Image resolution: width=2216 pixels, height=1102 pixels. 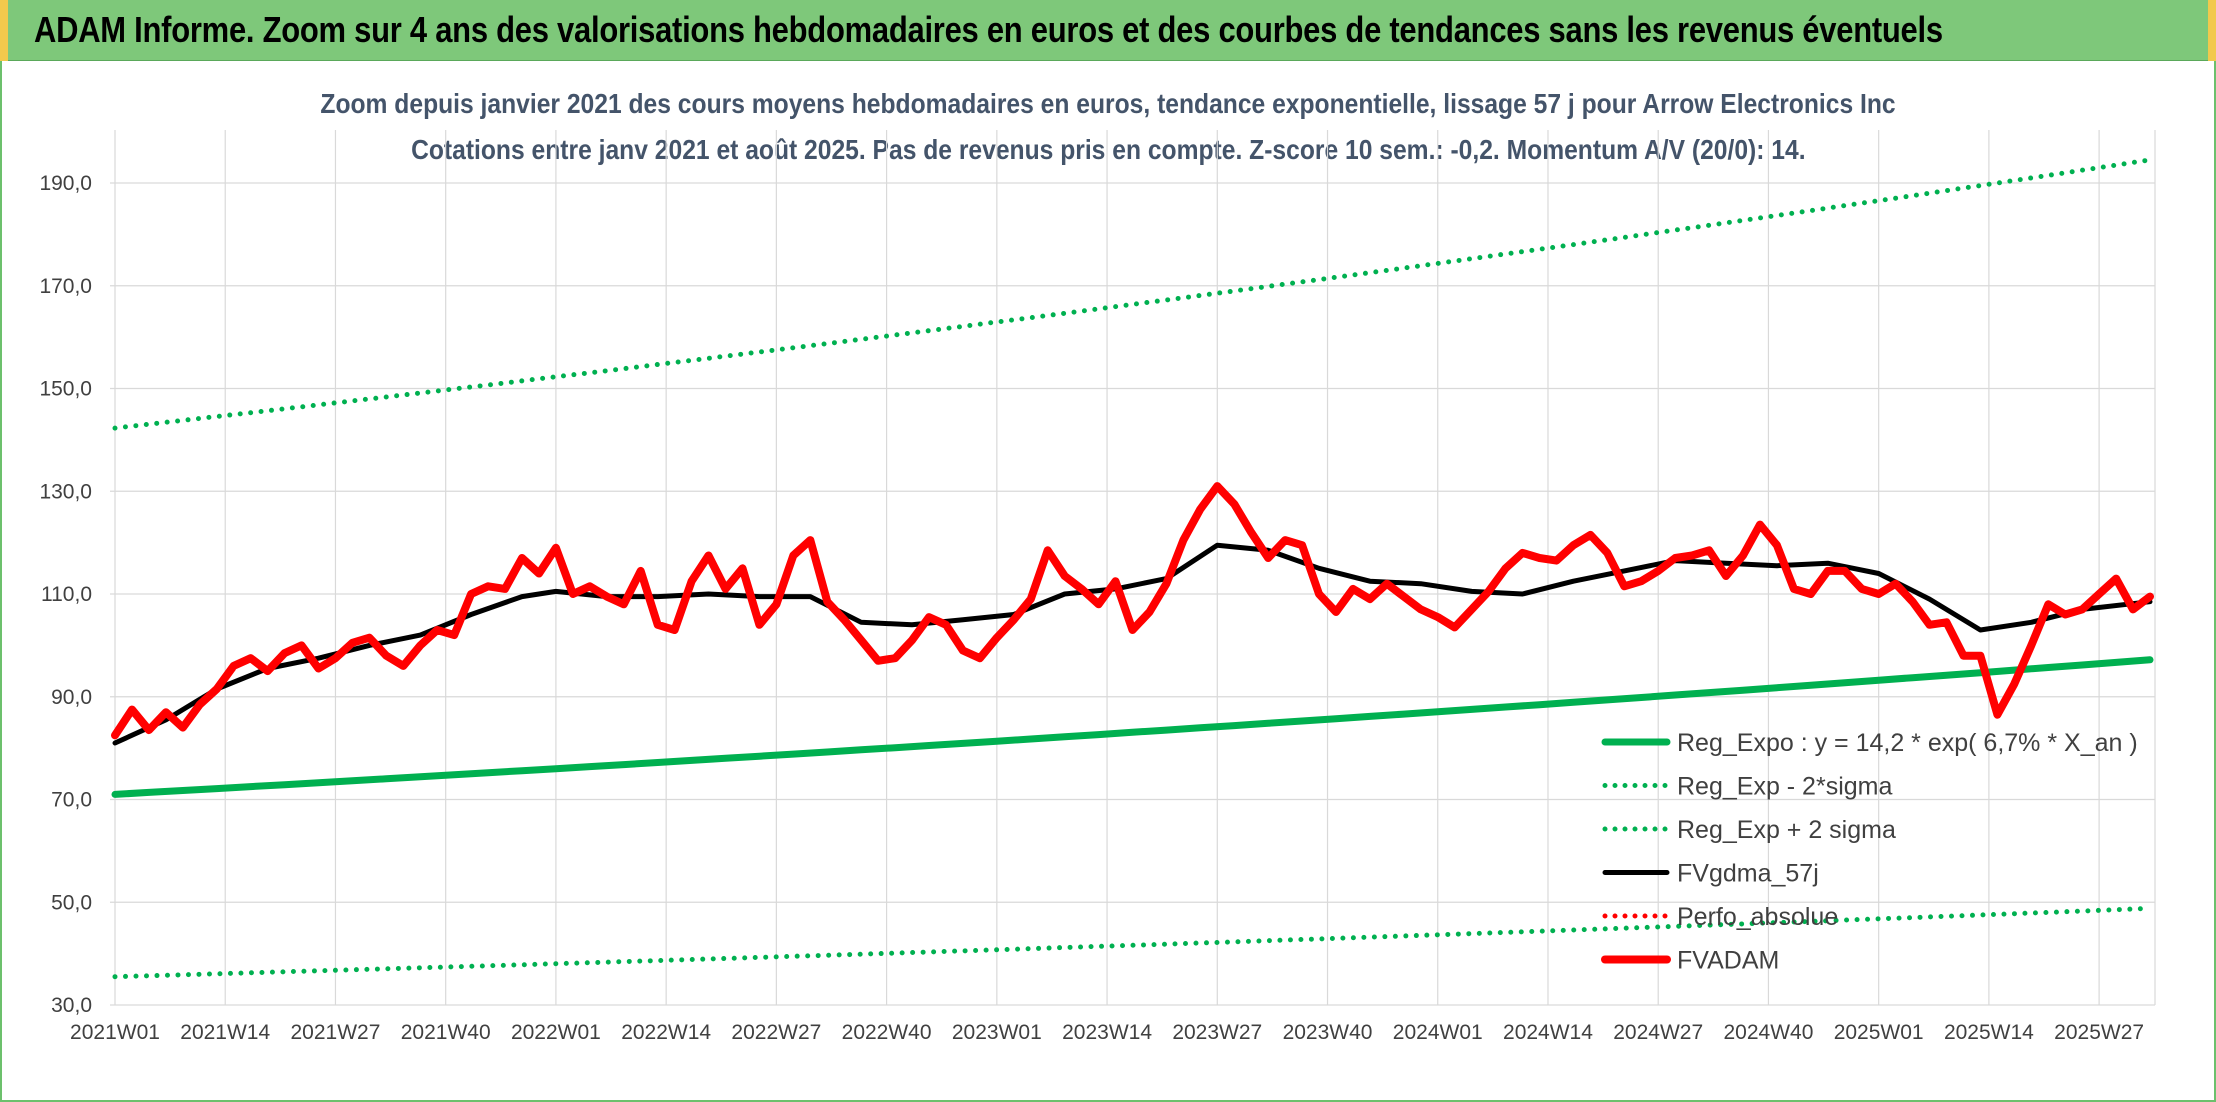 What do you see at coordinates (1784, 787) in the screenshot?
I see `legend-label: Reg_Exp - 2*sigma` at bounding box center [1784, 787].